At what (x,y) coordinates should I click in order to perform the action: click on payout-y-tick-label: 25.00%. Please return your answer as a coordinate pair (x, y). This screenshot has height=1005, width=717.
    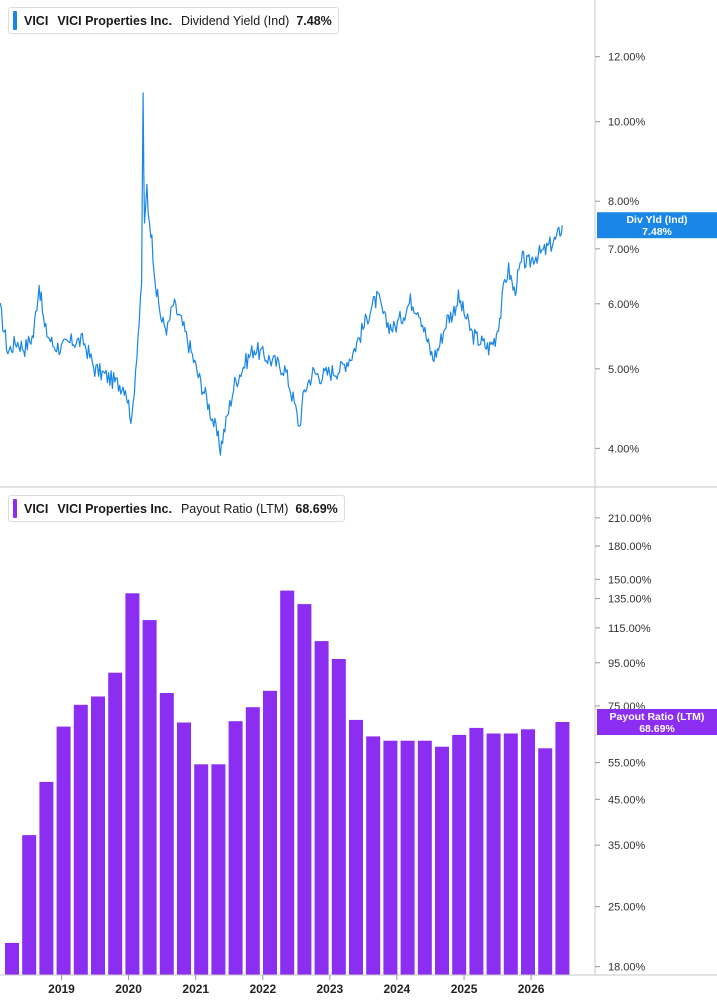
    Looking at the image, I should click on (627, 908).